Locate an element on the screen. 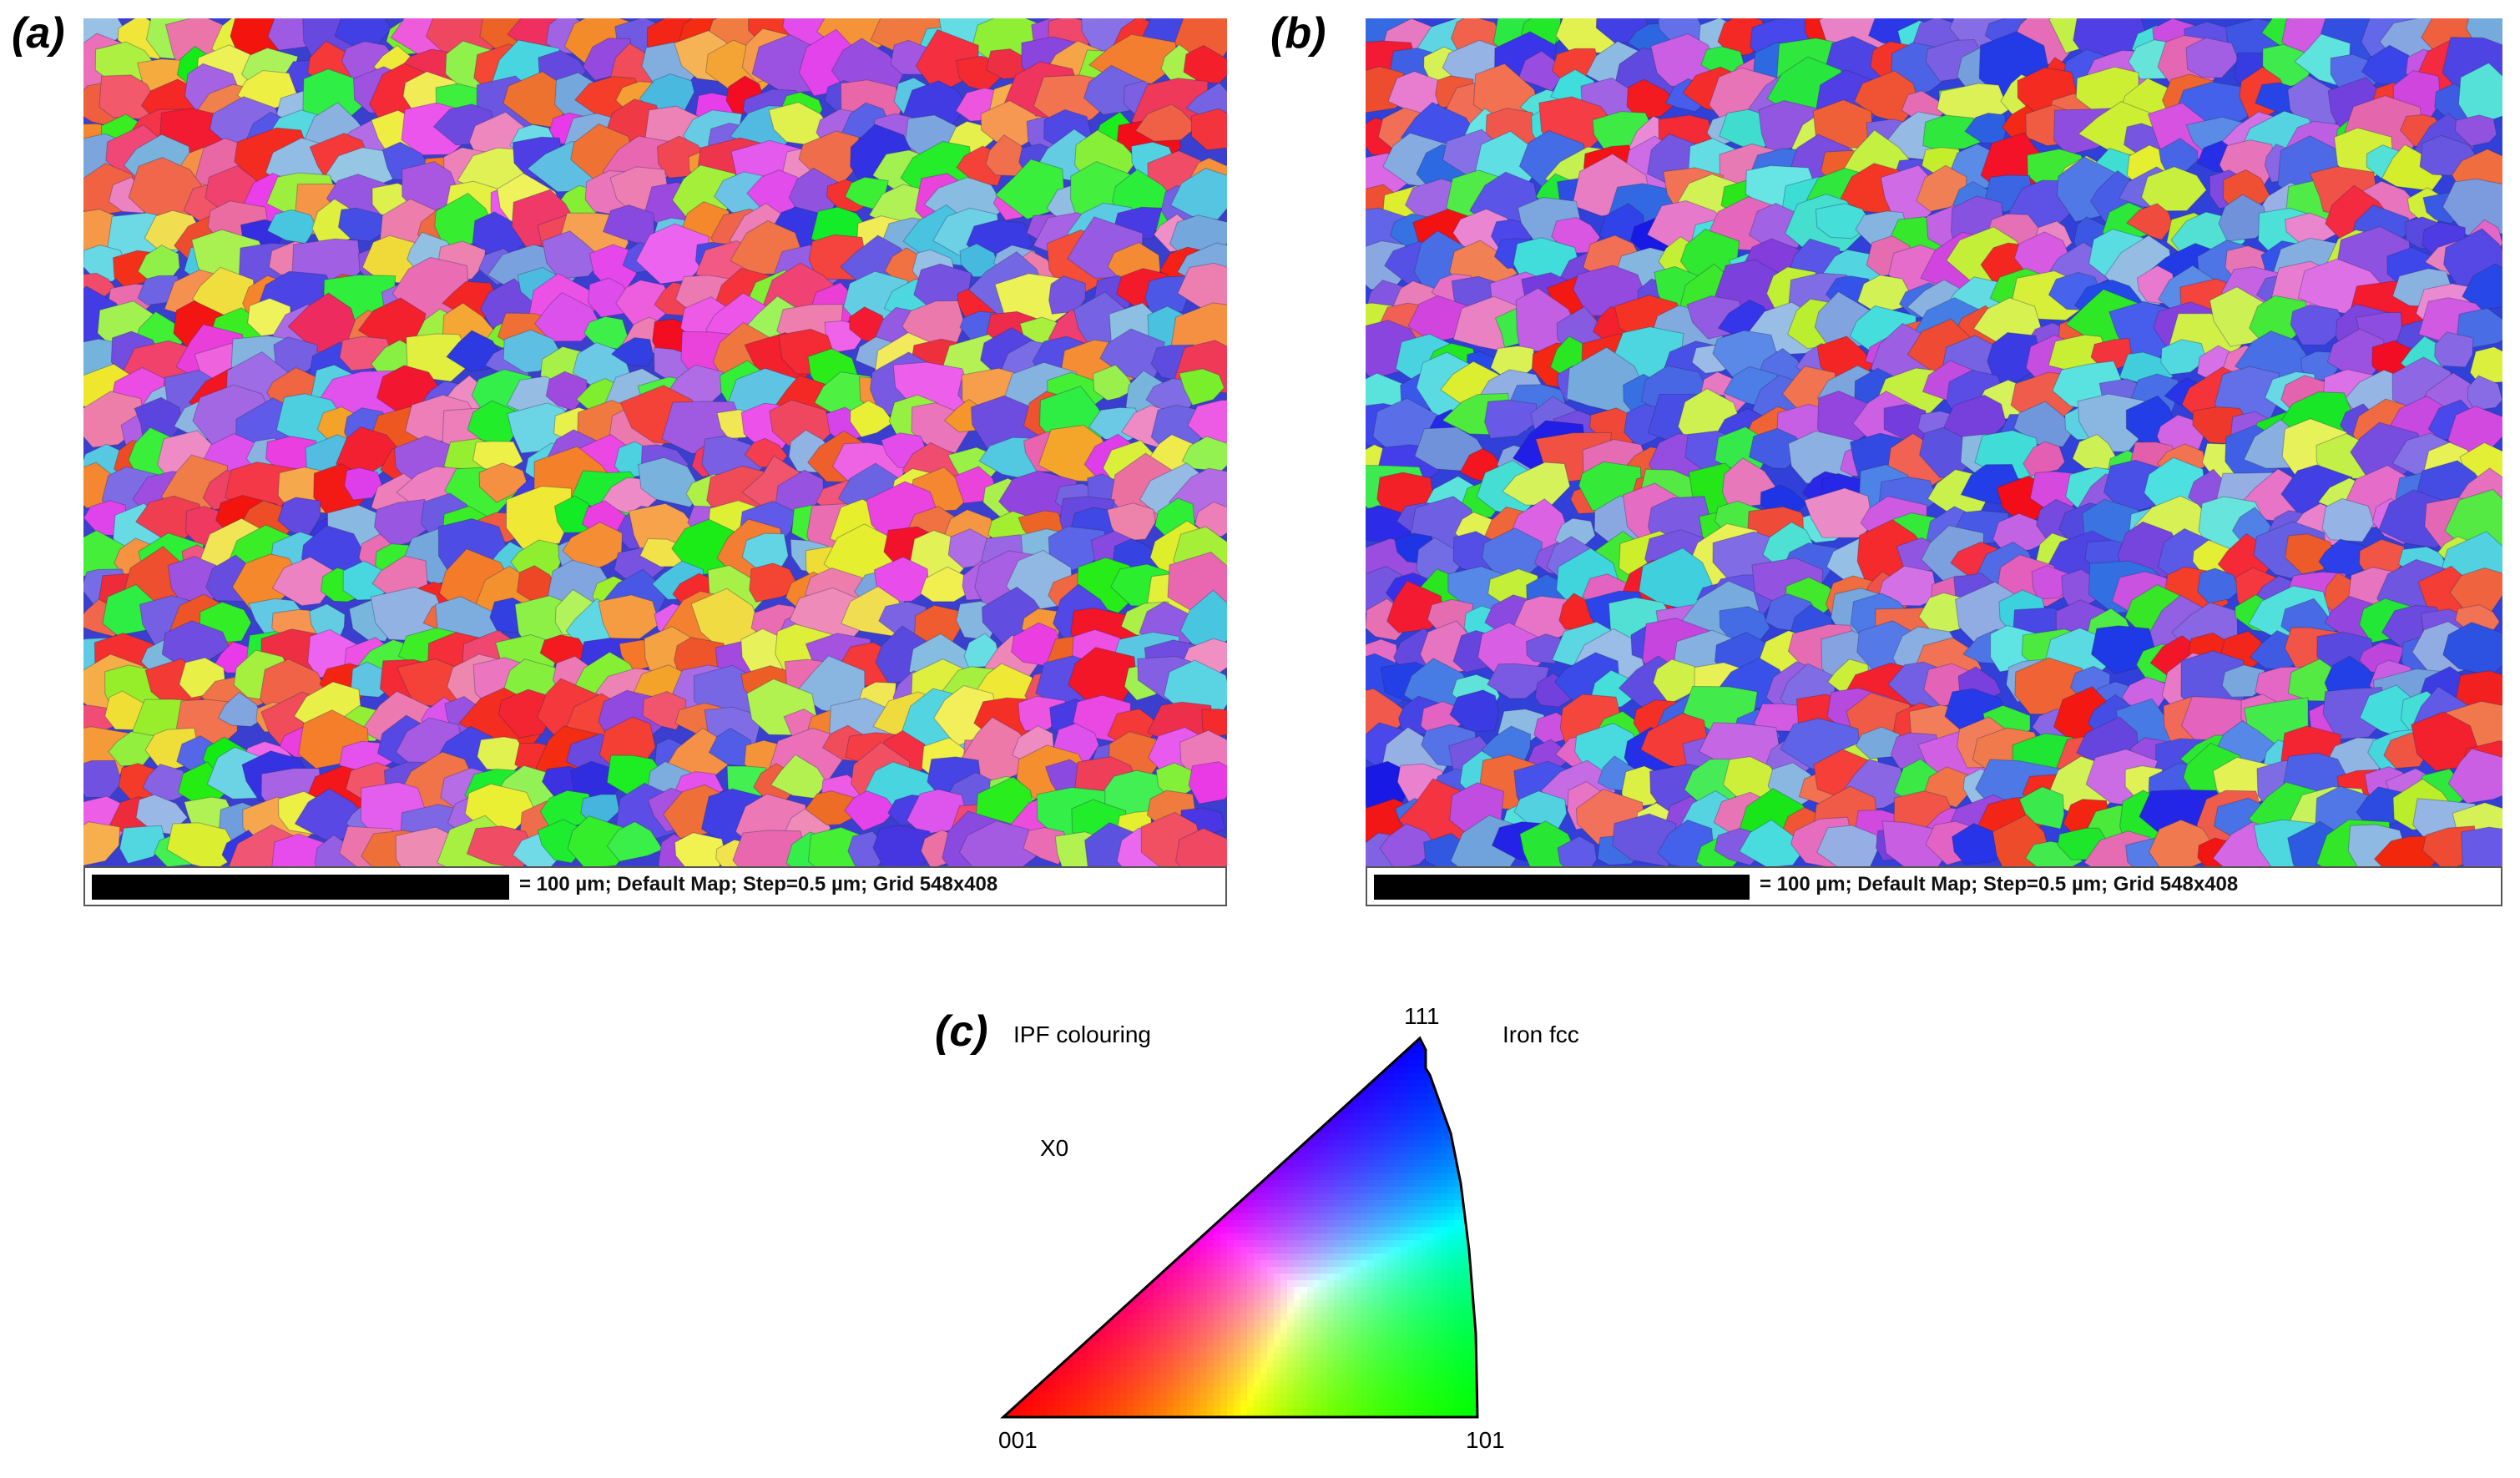 The image size is (2520, 1478). scale-bar-line-b is located at coordinates (1562, 887).